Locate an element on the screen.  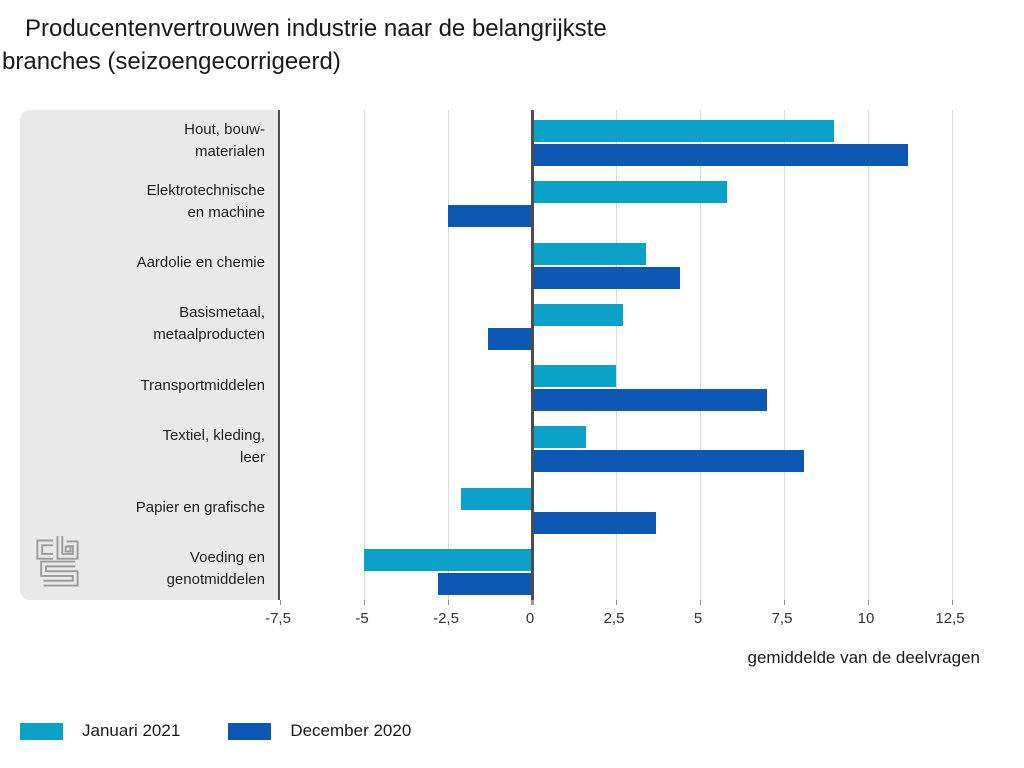
legend: Januari 2021 December 2020 is located at coordinates (215, 731).